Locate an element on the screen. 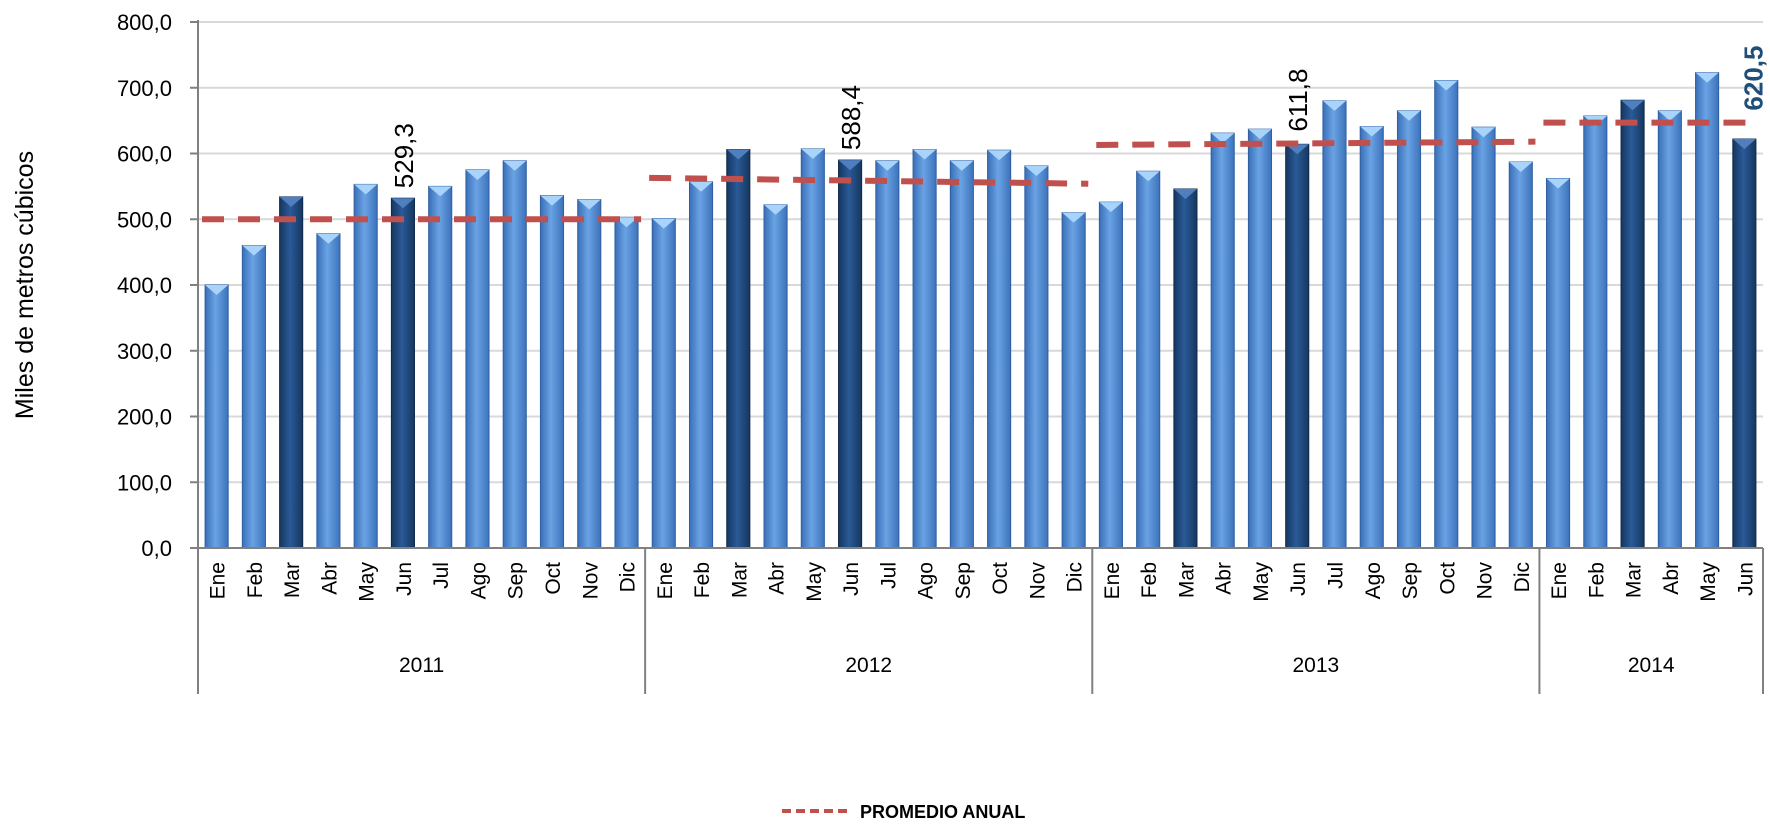 The image size is (1770, 825). month-label: May is located at coordinates (814, 582).